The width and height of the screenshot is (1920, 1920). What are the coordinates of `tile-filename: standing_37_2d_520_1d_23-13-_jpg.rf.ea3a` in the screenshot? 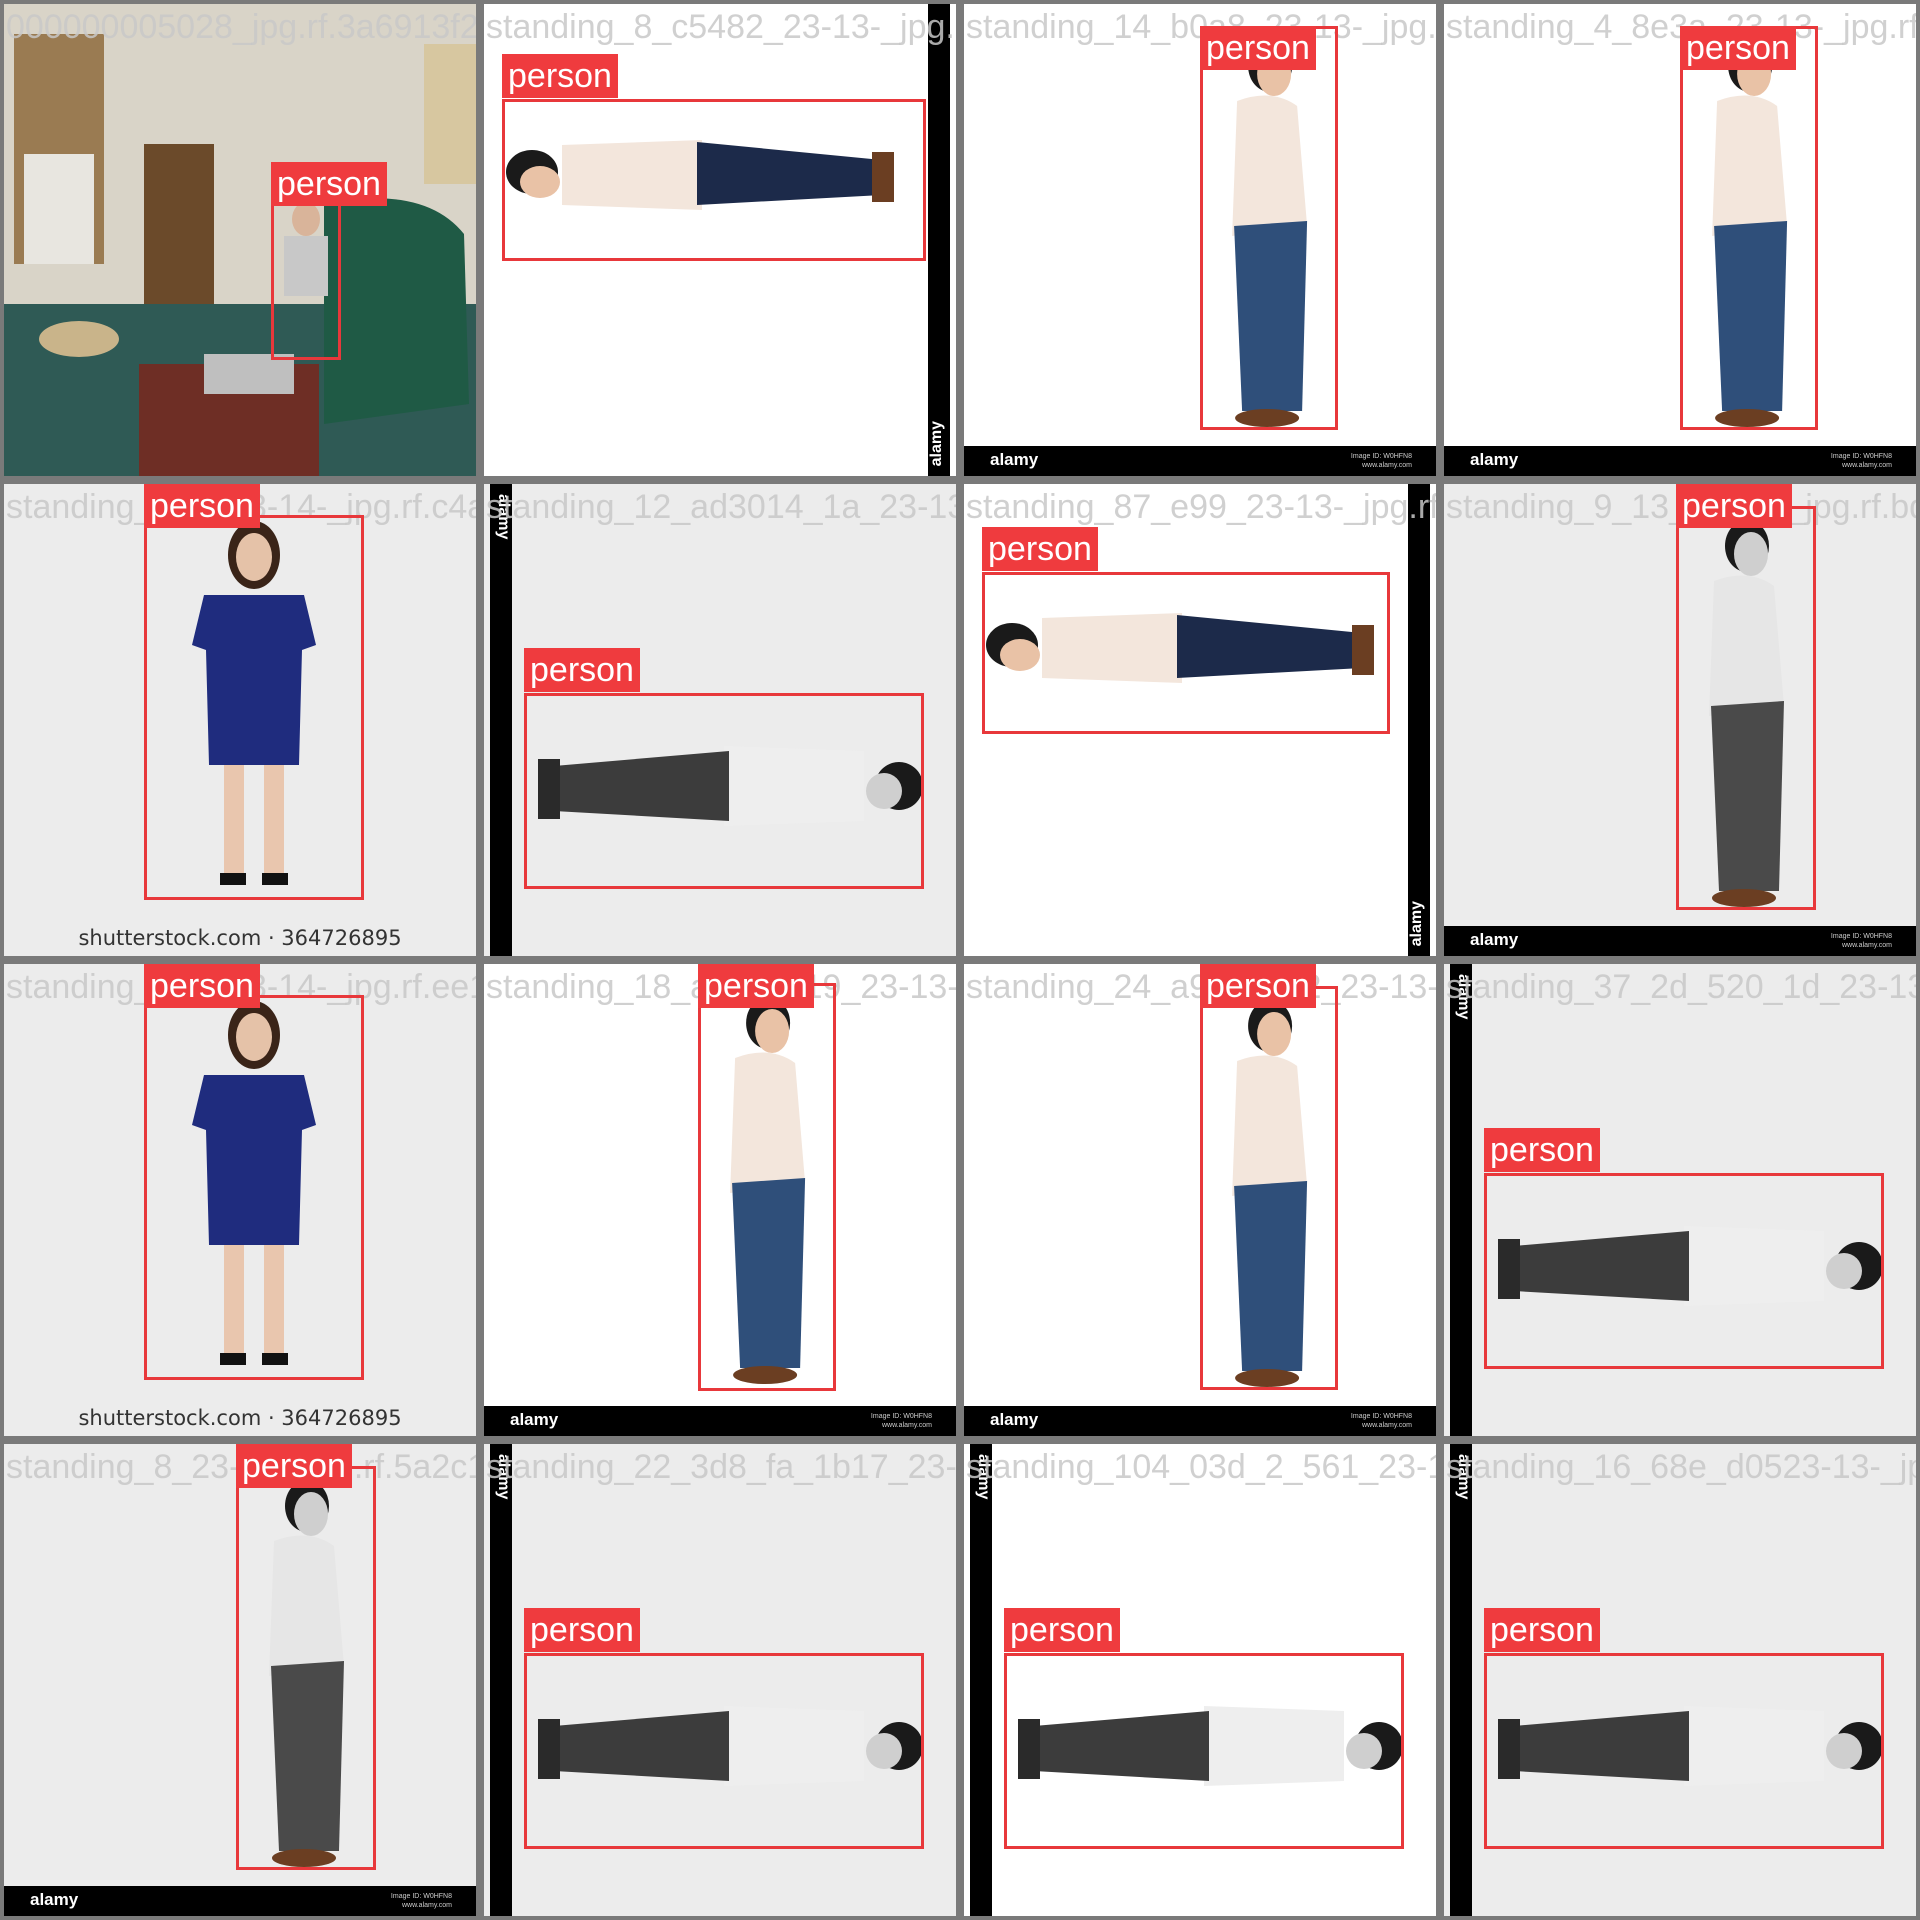 It's located at (1681, 987).